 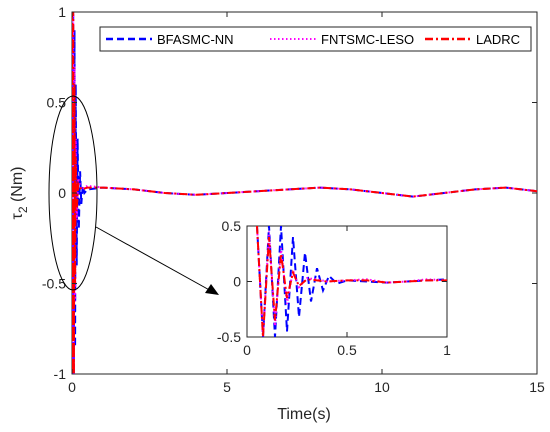 I want to click on inset-series-fntsmc-leso, so click(x=351, y=281).